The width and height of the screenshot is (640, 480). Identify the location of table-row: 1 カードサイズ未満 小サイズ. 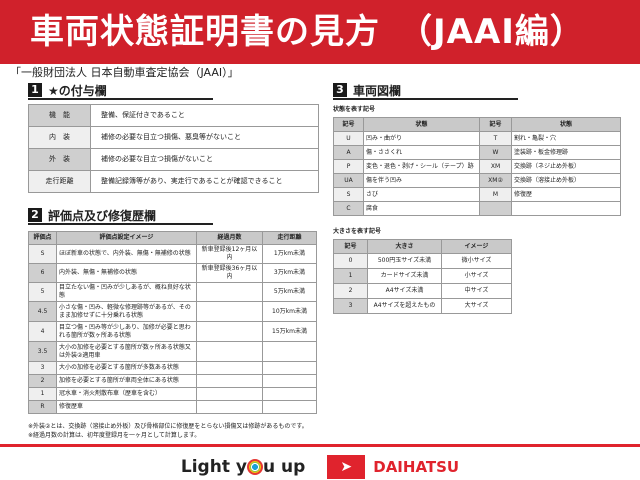
(422, 276).